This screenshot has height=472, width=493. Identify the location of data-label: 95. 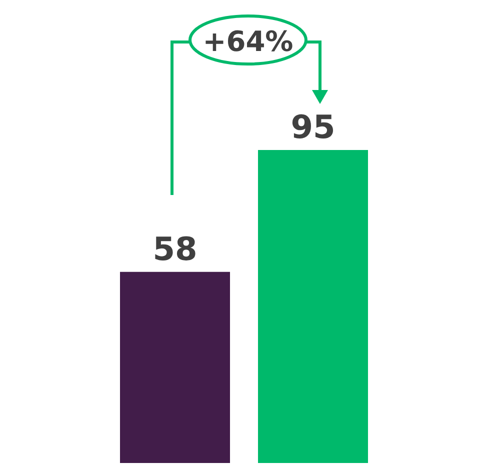
(313, 127).